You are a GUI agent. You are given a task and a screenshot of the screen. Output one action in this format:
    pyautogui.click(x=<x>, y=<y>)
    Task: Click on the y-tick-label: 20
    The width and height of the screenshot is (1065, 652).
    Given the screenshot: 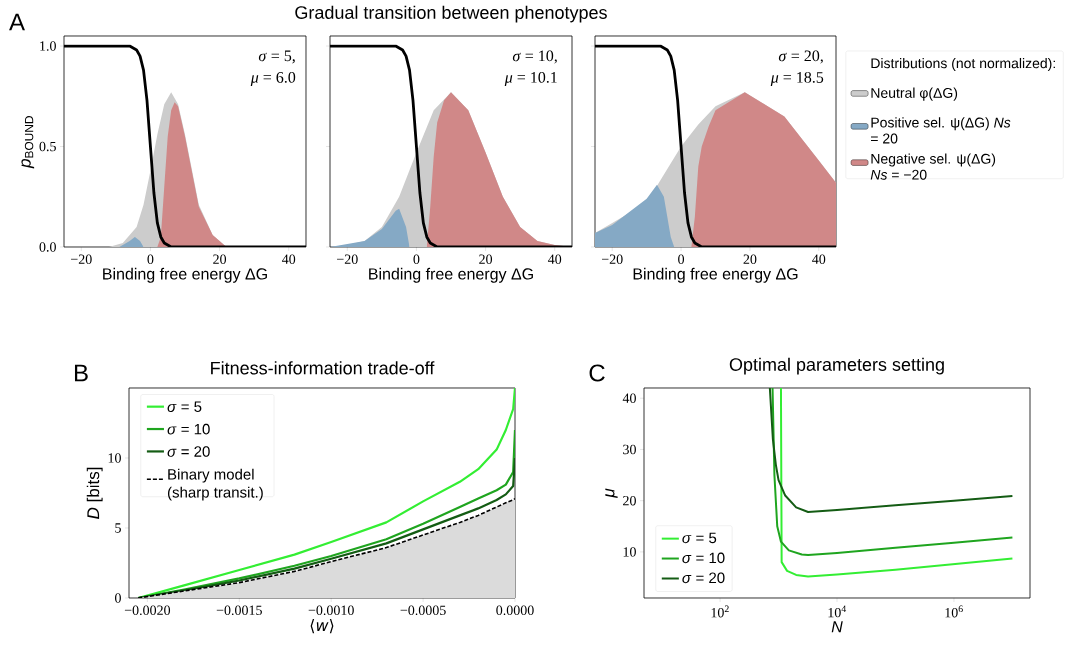 What is the action you would take?
    pyautogui.click(x=629, y=500)
    